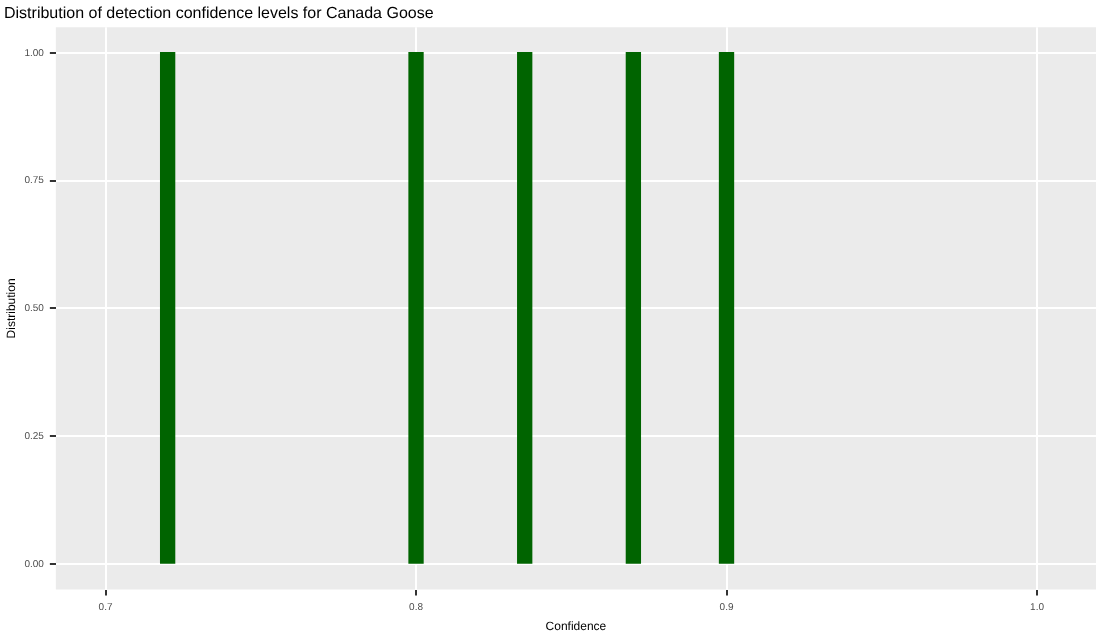  Describe the element at coordinates (219, 13) in the screenshot. I see `chart-title: Distribution of detection confidence levels for Canada Goose` at that location.